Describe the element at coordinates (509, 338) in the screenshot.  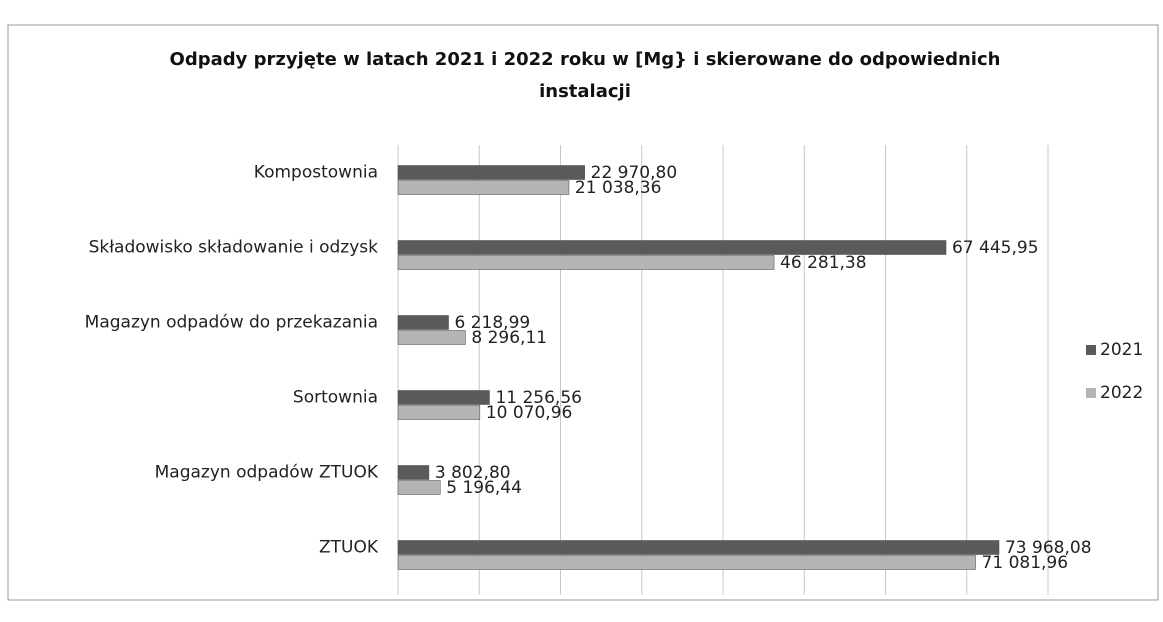
I see `value-label: 8 296,11` at that location.